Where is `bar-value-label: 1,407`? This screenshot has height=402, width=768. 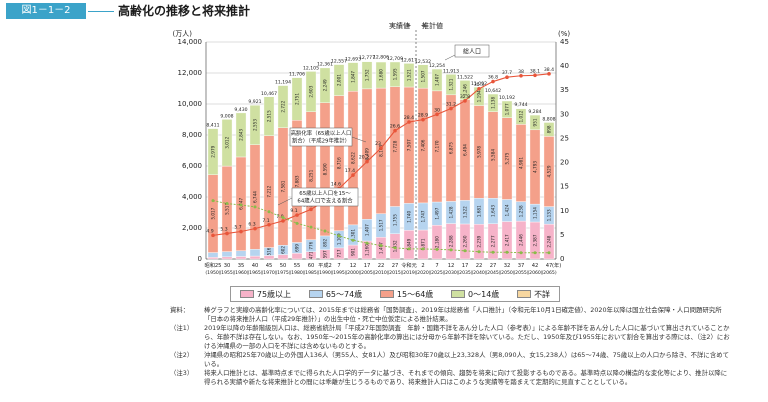
bar-value-label: 1,407 is located at coordinates (367, 230).